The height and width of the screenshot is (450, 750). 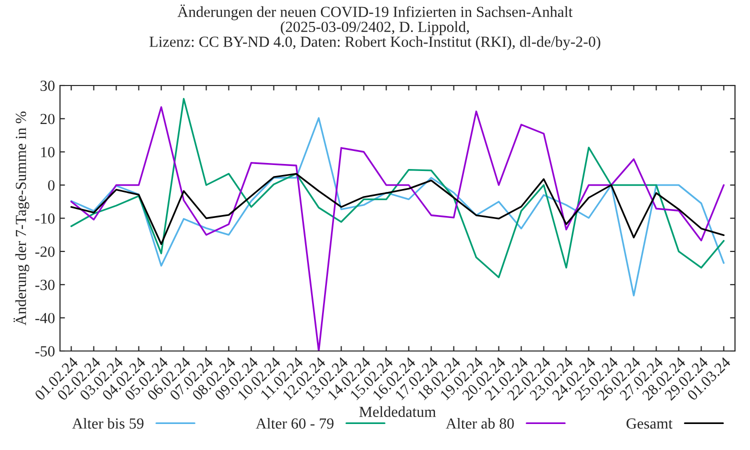 I want to click on x-axis-title: Meldedatum, so click(x=397, y=411).